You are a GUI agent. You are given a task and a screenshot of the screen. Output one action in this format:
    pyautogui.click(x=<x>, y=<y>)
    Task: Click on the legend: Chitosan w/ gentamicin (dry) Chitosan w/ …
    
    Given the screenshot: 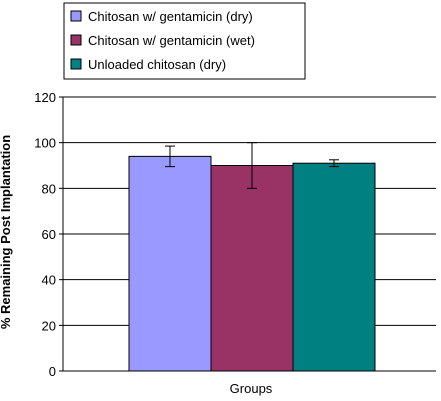 What is the action you would take?
    pyautogui.click(x=184, y=41)
    